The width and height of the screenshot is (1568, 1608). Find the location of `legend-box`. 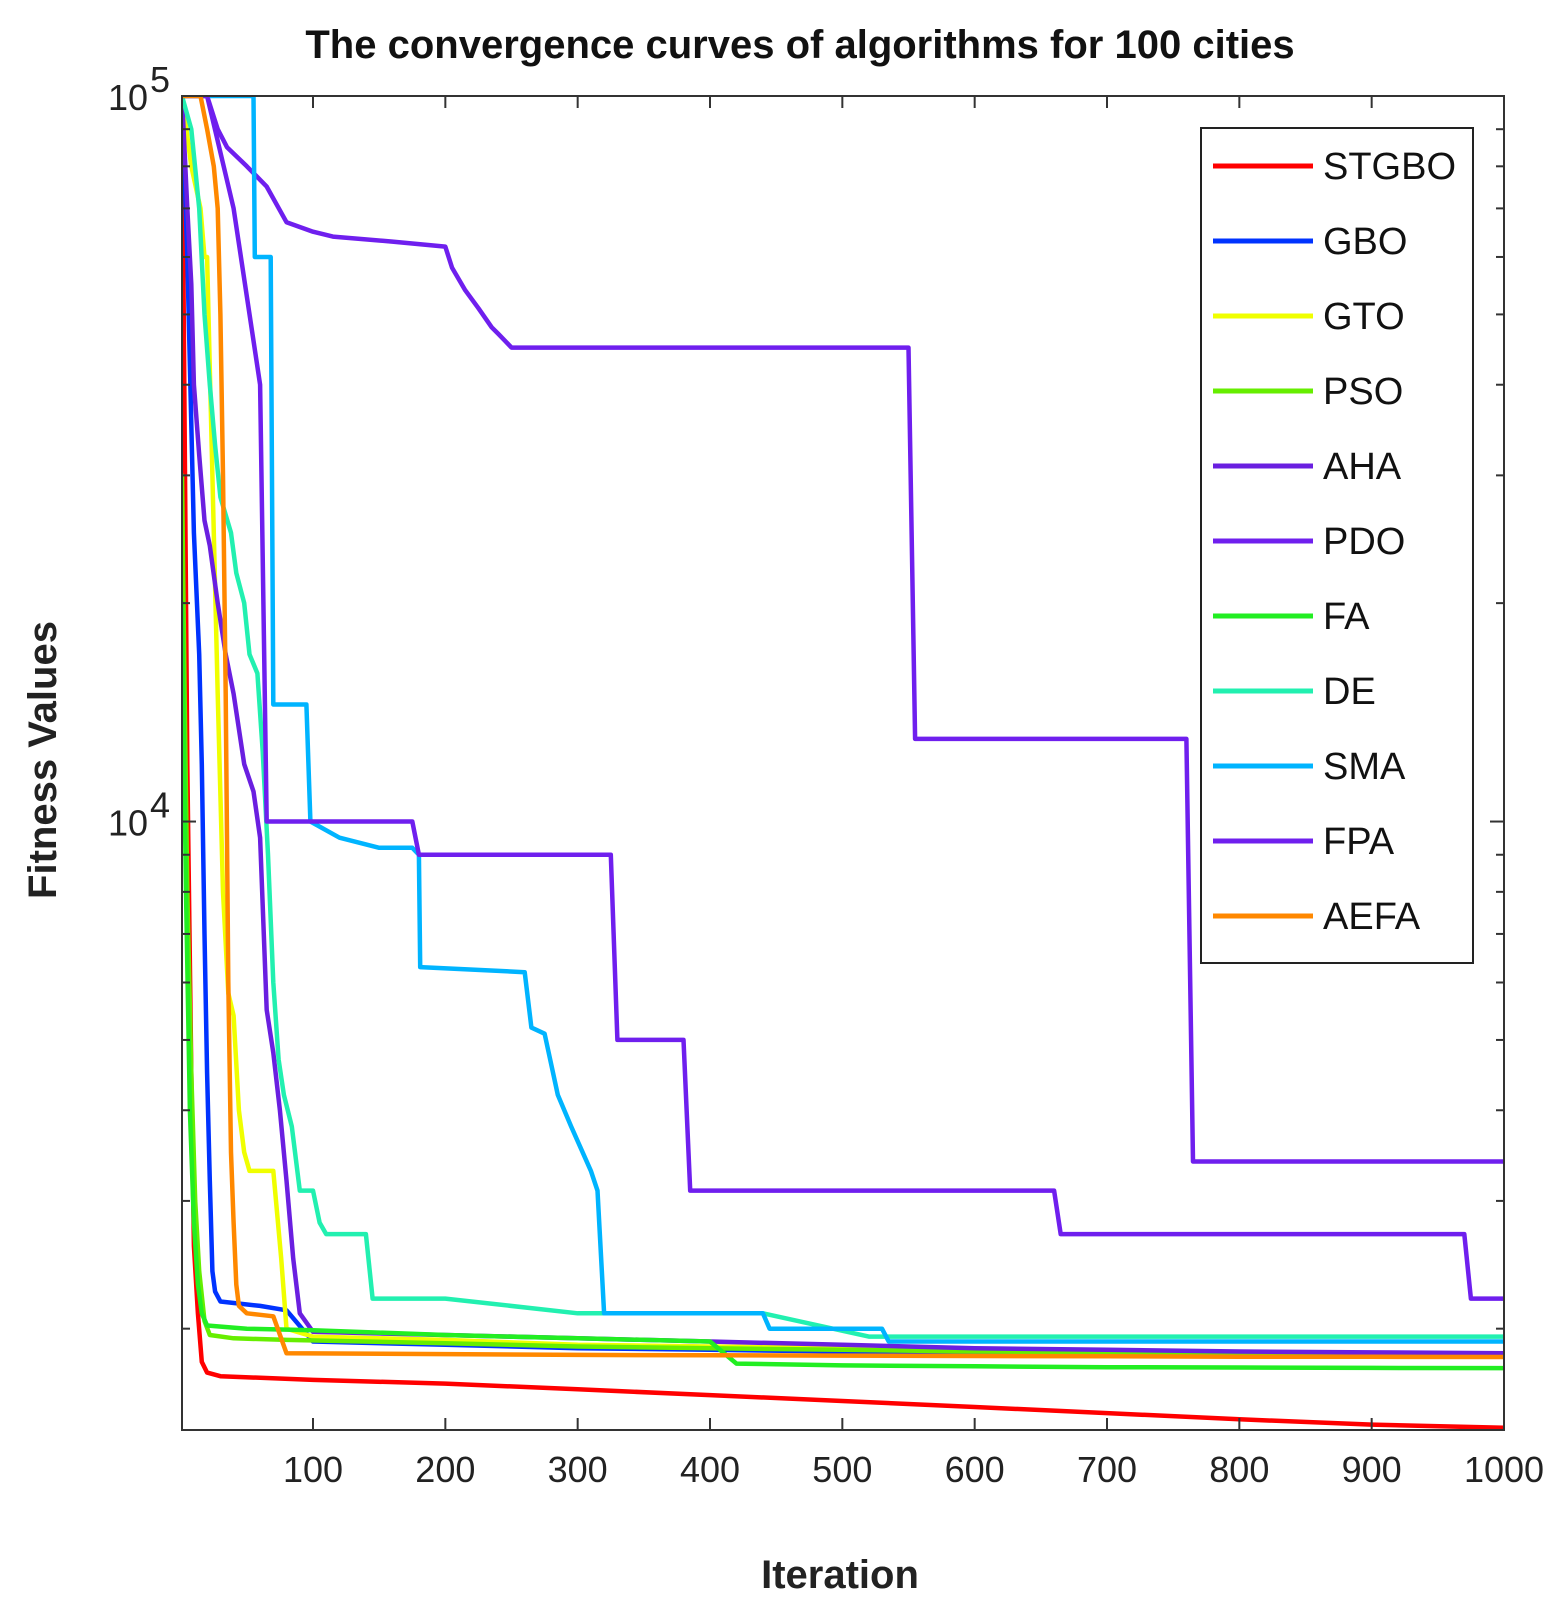

legend-box is located at coordinates (1337, 545).